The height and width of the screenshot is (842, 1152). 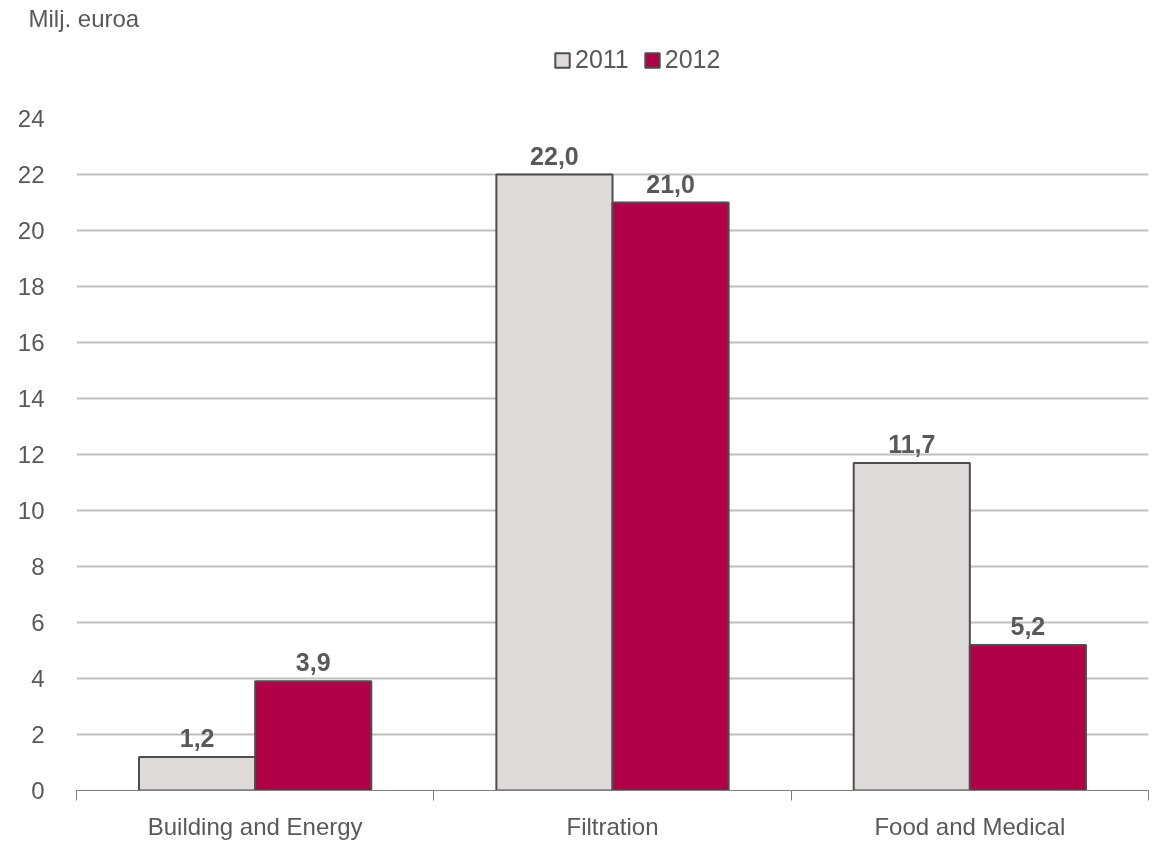 What do you see at coordinates (31, 454) in the screenshot?
I see `y-tick-label: 12` at bounding box center [31, 454].